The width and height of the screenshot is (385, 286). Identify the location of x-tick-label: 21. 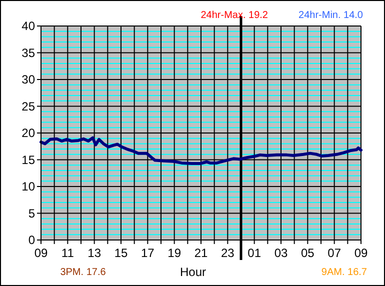
(201, 253).